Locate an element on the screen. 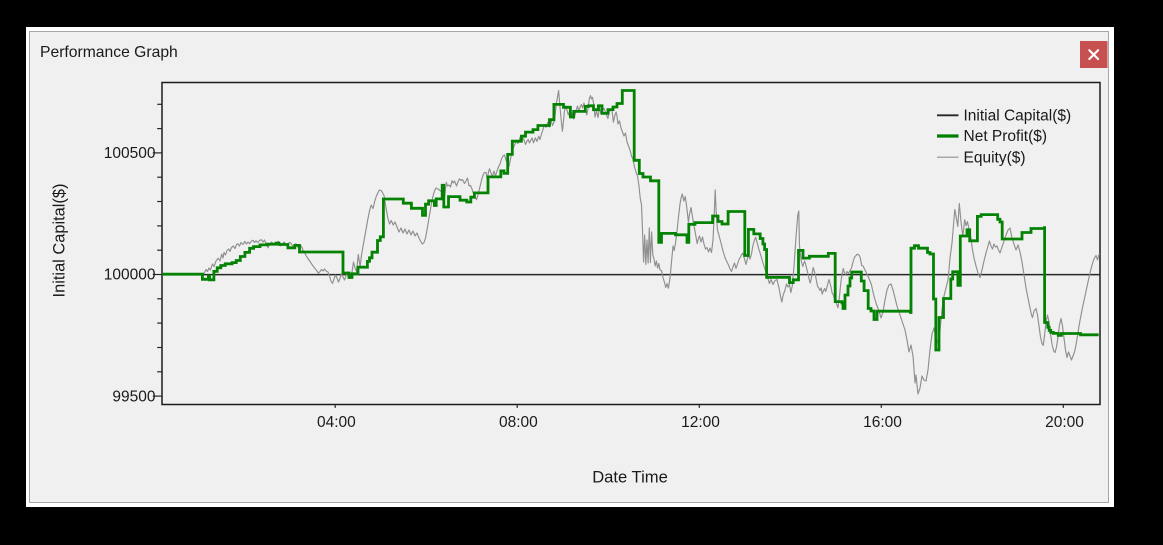 This screenshot has width=1163, height=545. svg-text: 16:00 is located at coordinates (882, 422).